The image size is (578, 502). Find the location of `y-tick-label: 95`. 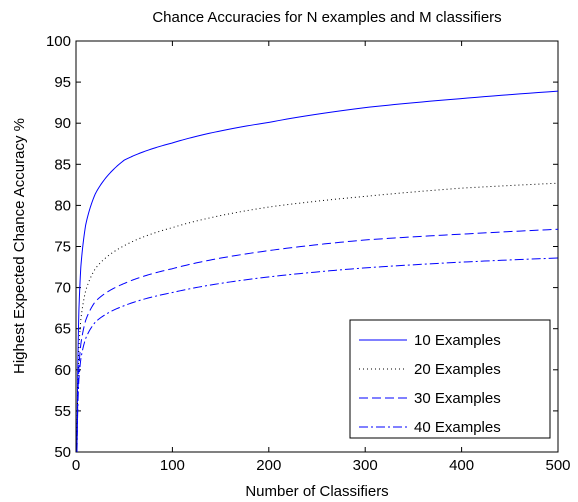

y-tick-label: 95 is located at coordinates (62, 82).